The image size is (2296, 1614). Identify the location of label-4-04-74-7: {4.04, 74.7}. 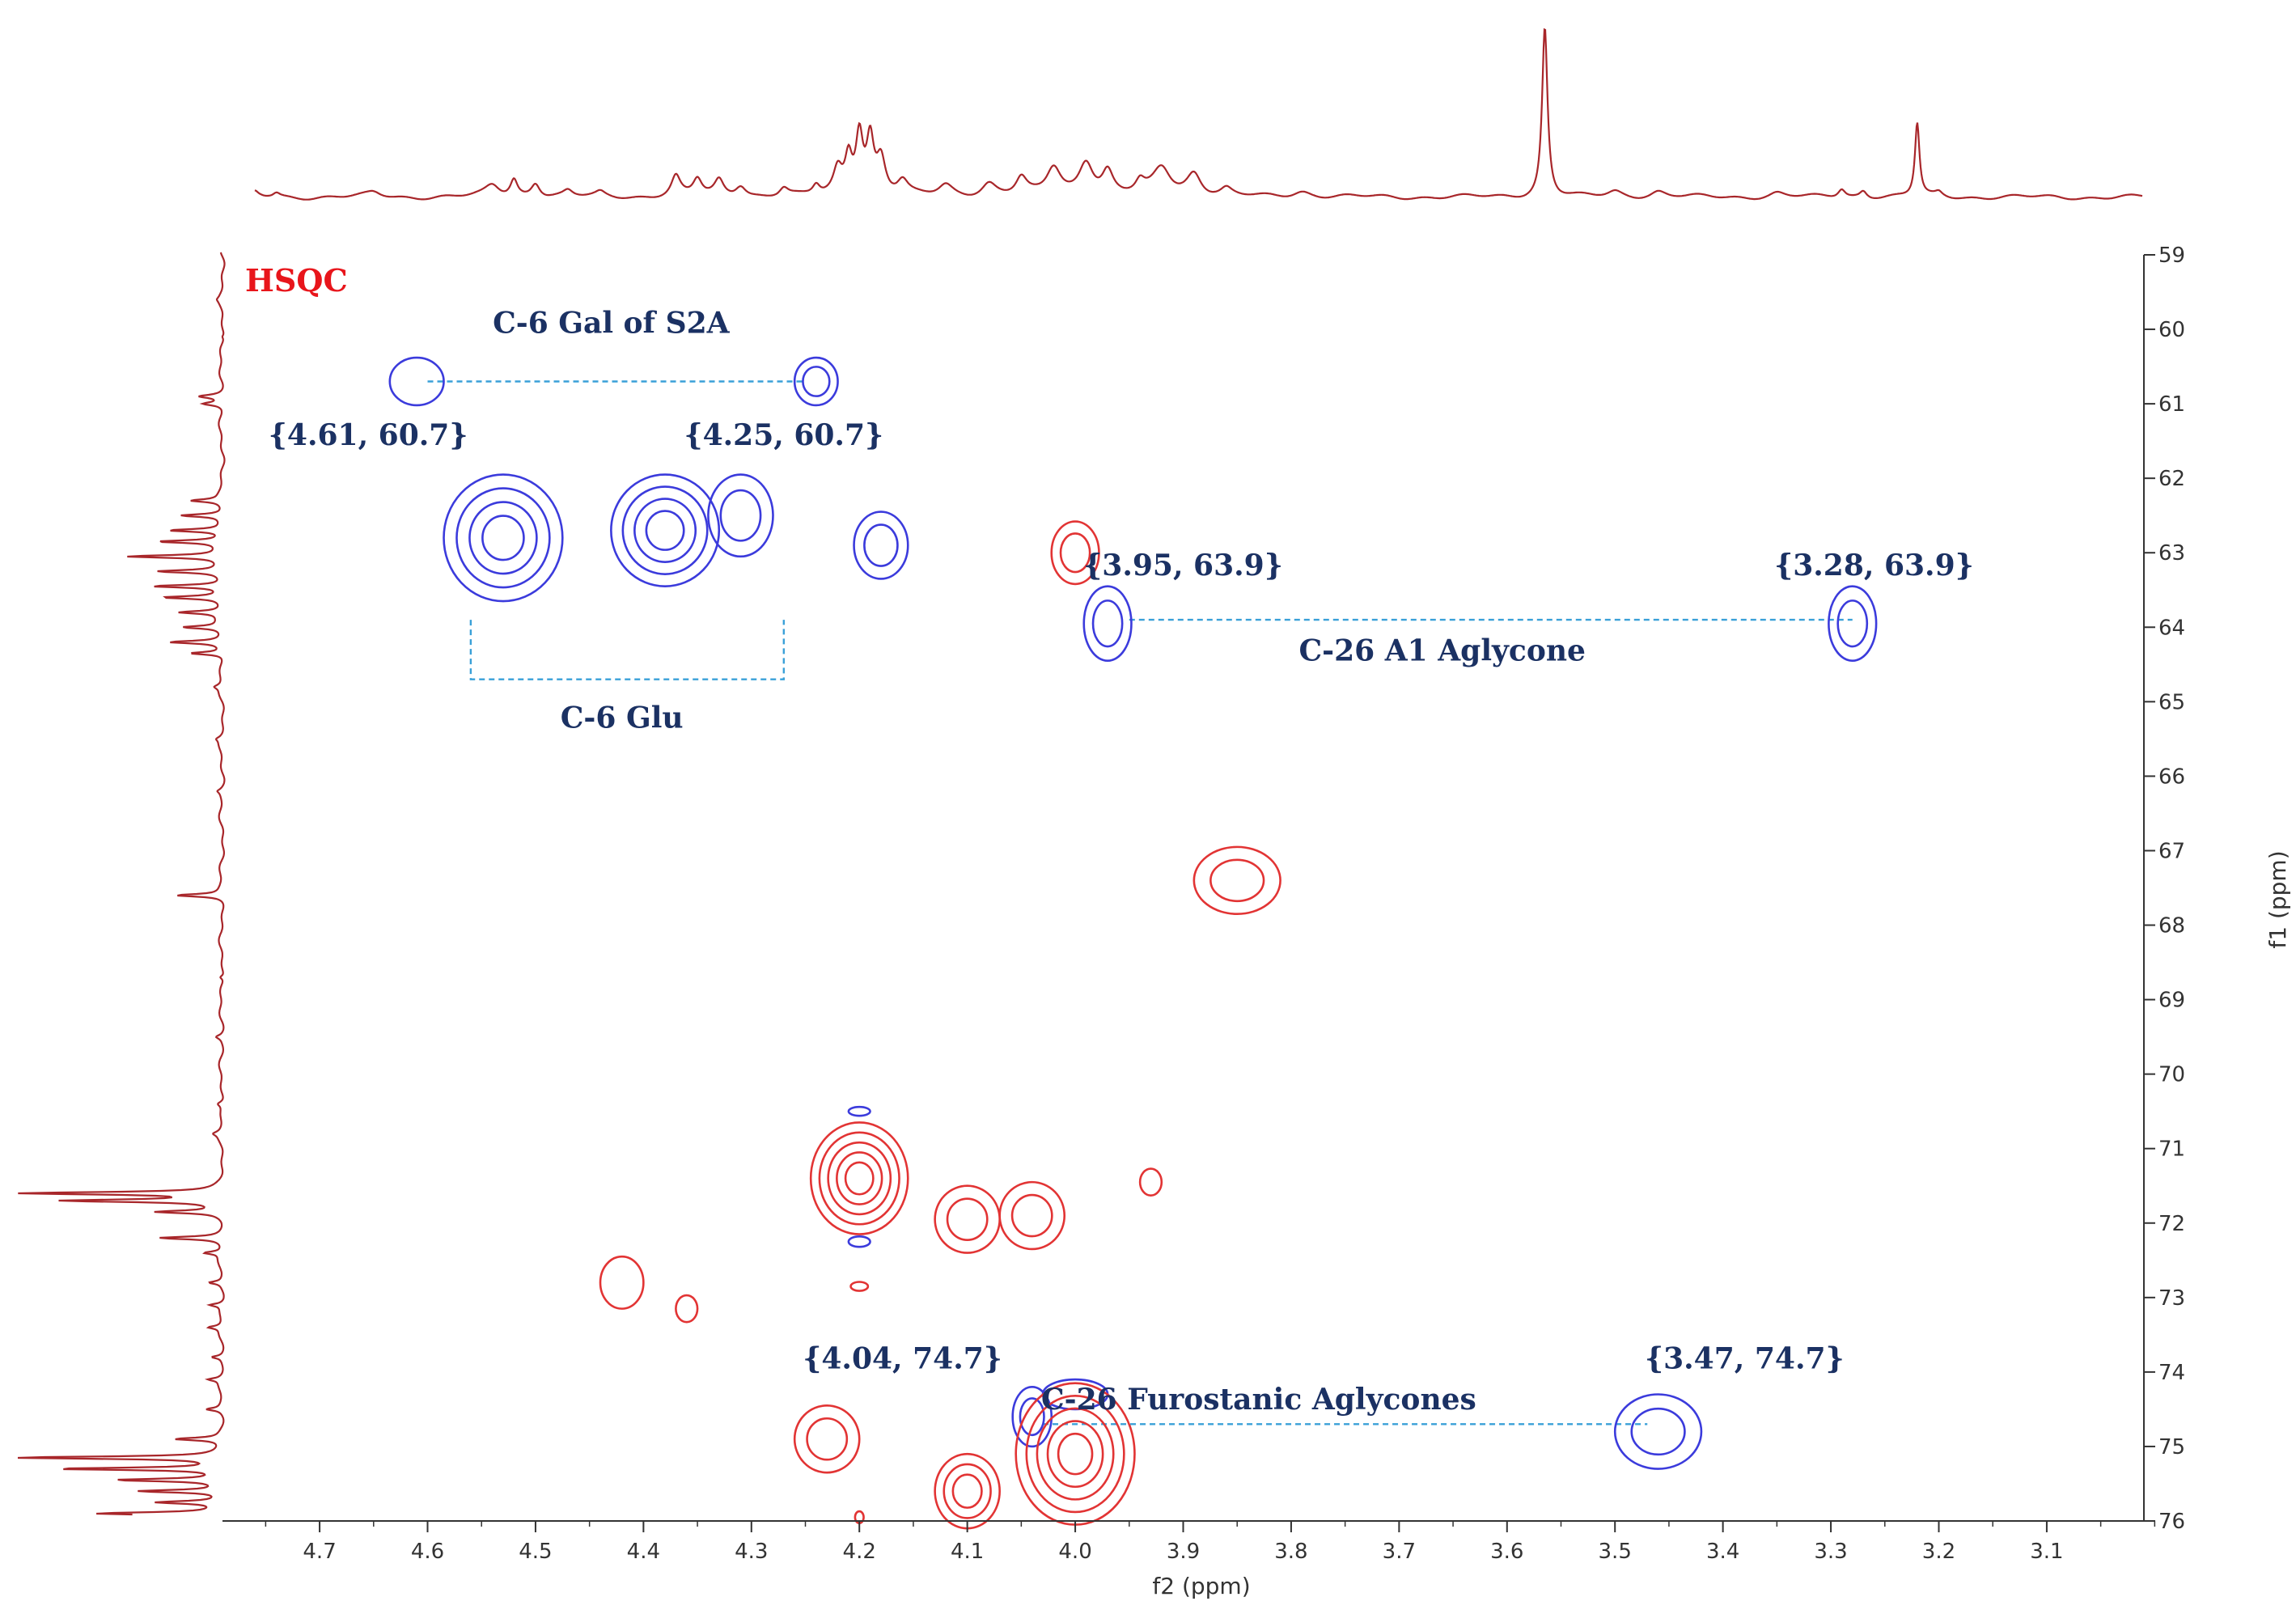
(902, 1358).